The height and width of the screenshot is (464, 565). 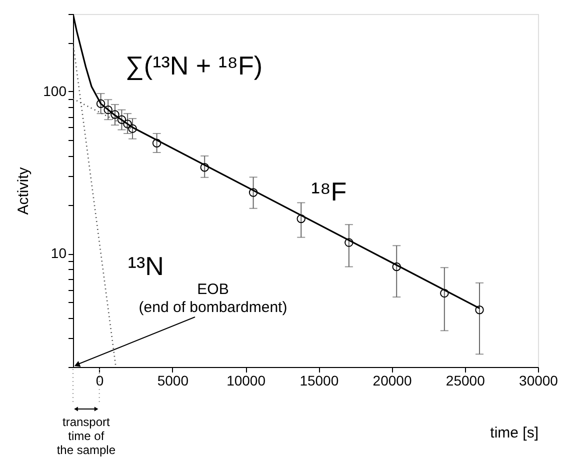 What do you see at coordinates (86, 436) in the screenshot?
I see `text: transport time of the sample` at bounding box center [86, 436].